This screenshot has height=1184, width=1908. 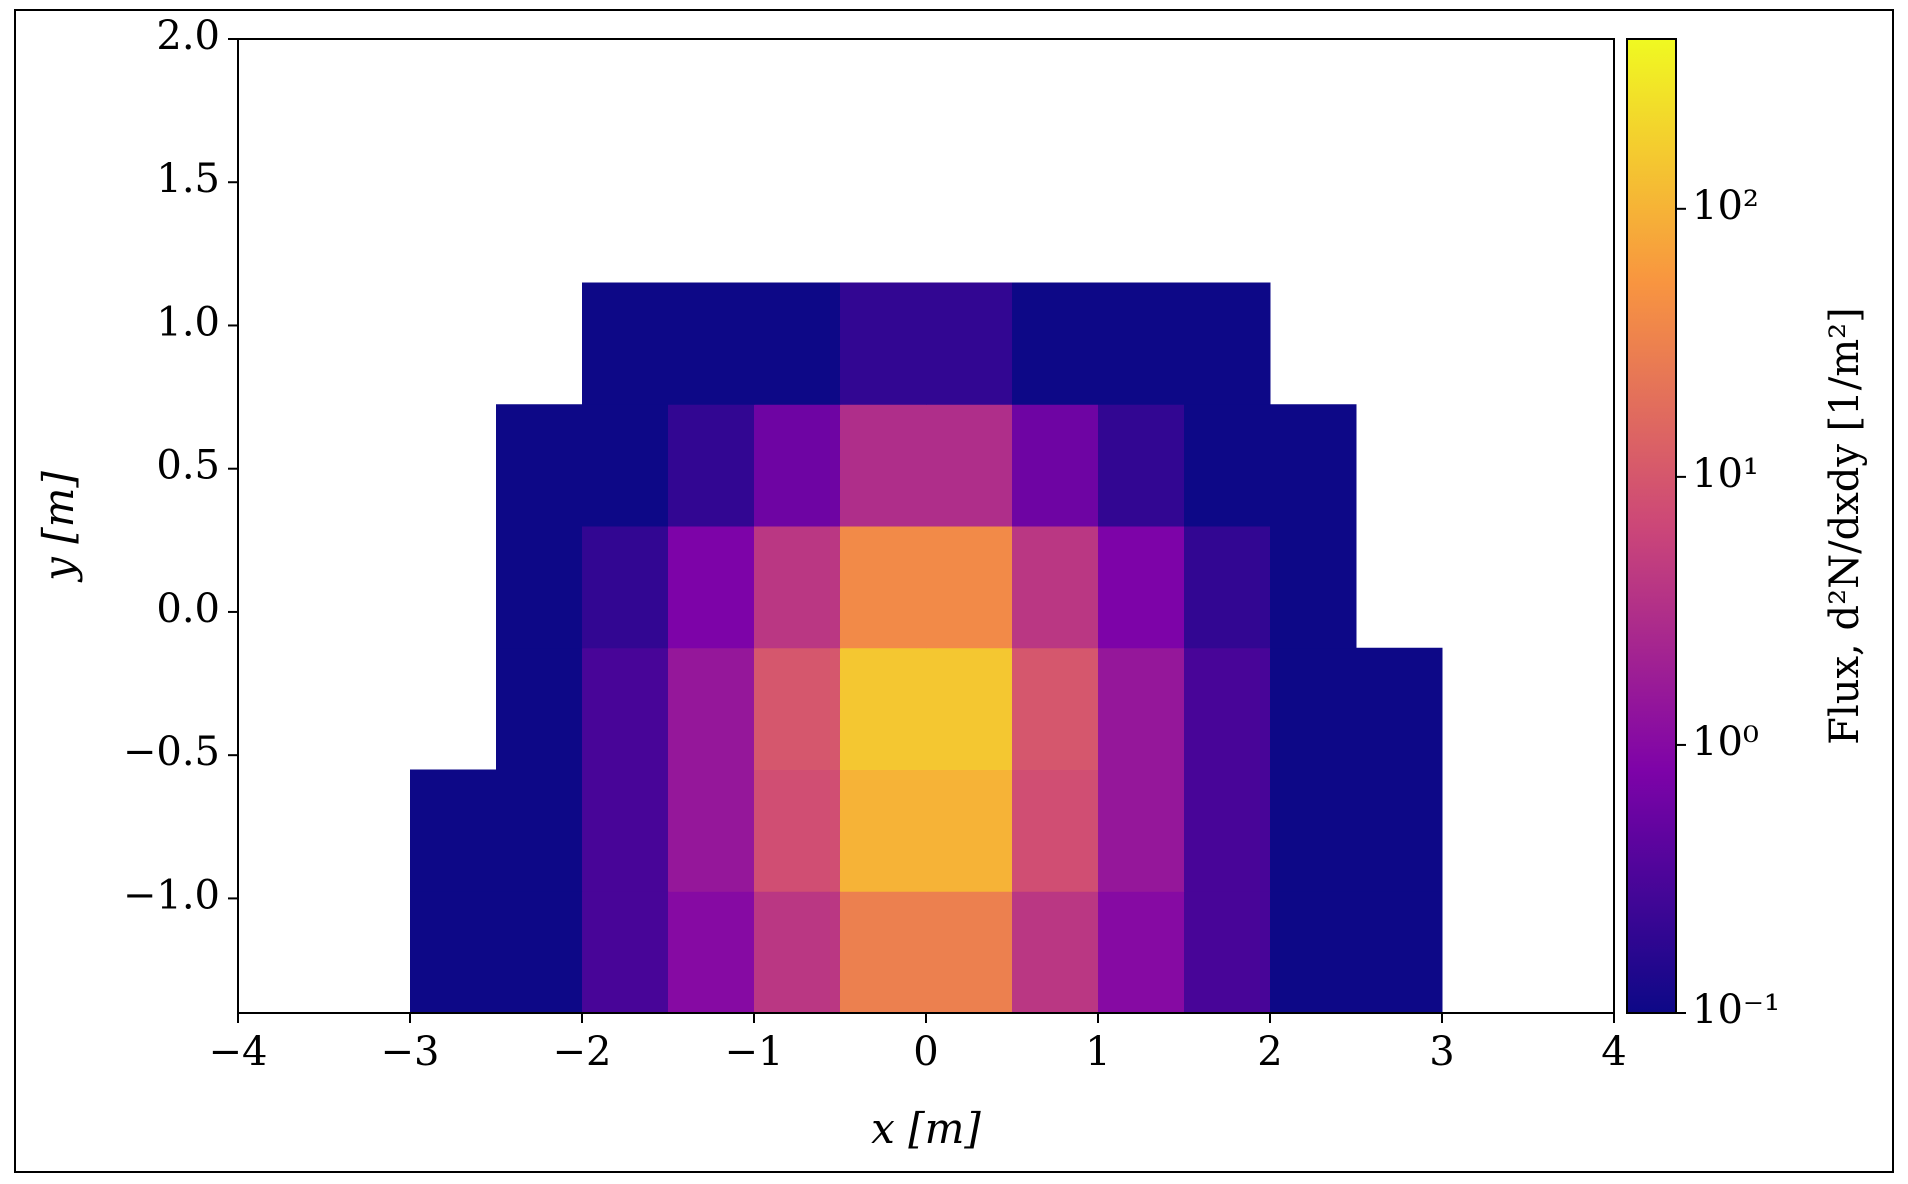 I want to click on colorbar-frame, so click(x=1651, y=526).